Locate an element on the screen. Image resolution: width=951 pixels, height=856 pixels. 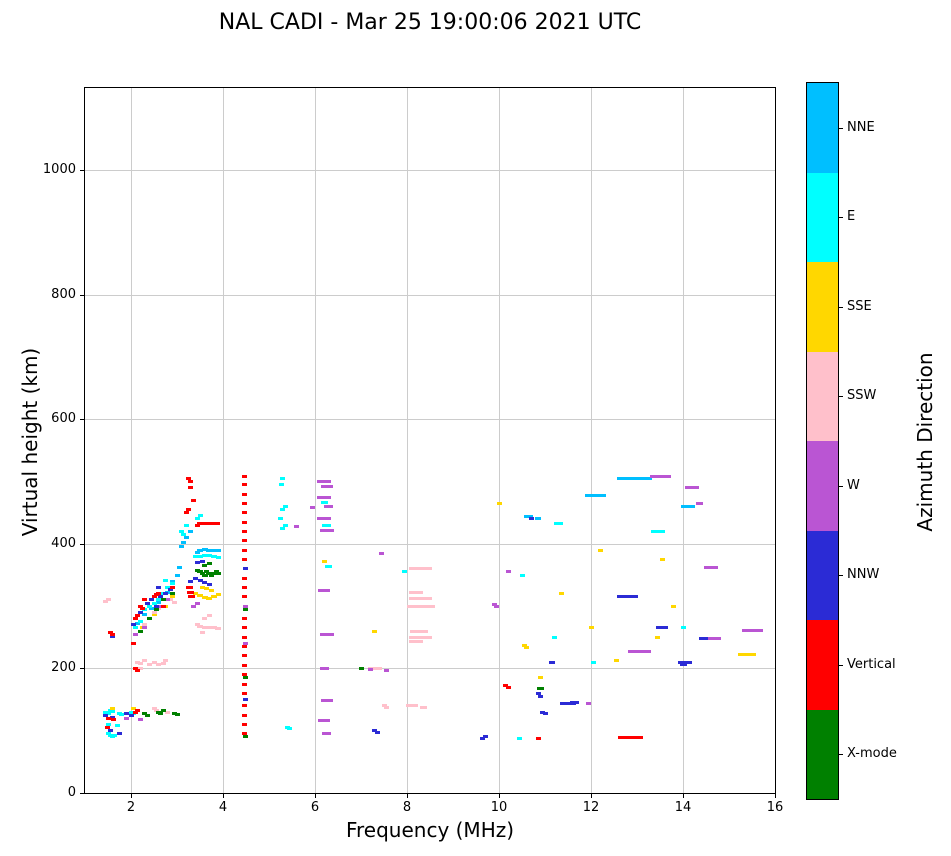
x-tick-label: 2 is located at coordinates (131, 807).